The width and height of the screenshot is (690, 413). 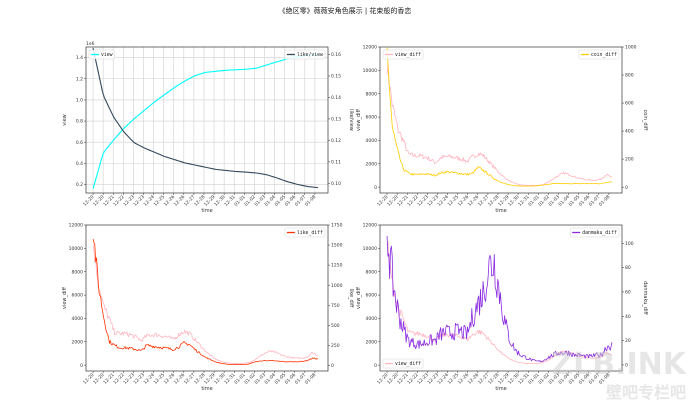 What do you see at coordinates (335, 346) in the screenshot?
I see `y-right-tick-label: 250` at bounding box center [335, 346].